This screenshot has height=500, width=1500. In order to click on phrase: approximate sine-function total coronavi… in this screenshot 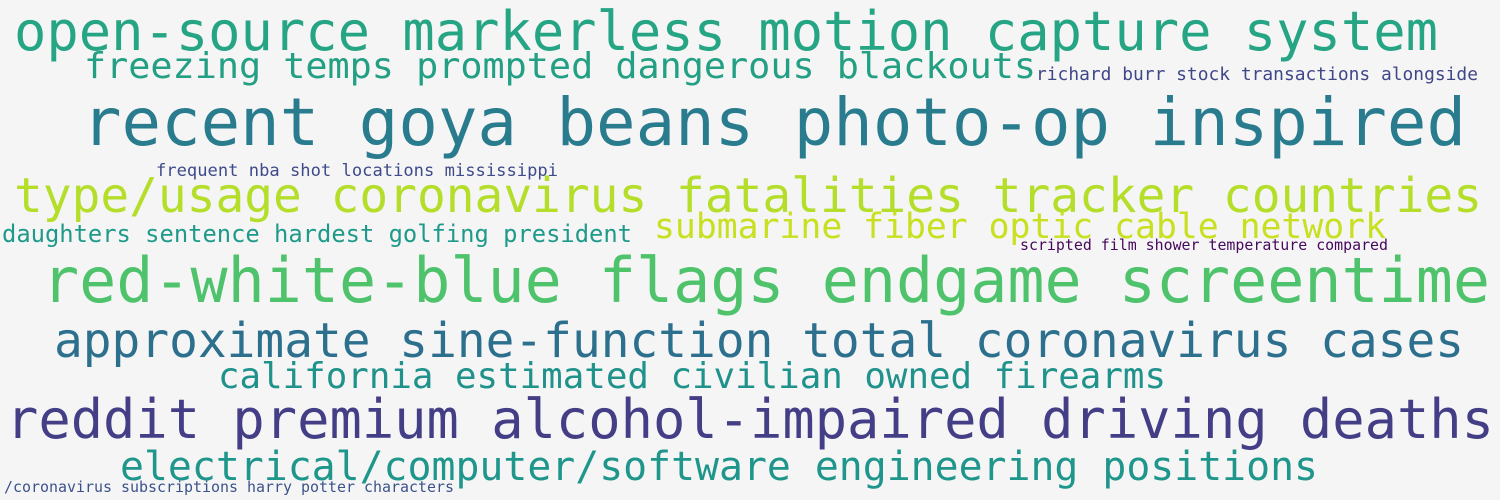, I will do `click(759, 341)`.